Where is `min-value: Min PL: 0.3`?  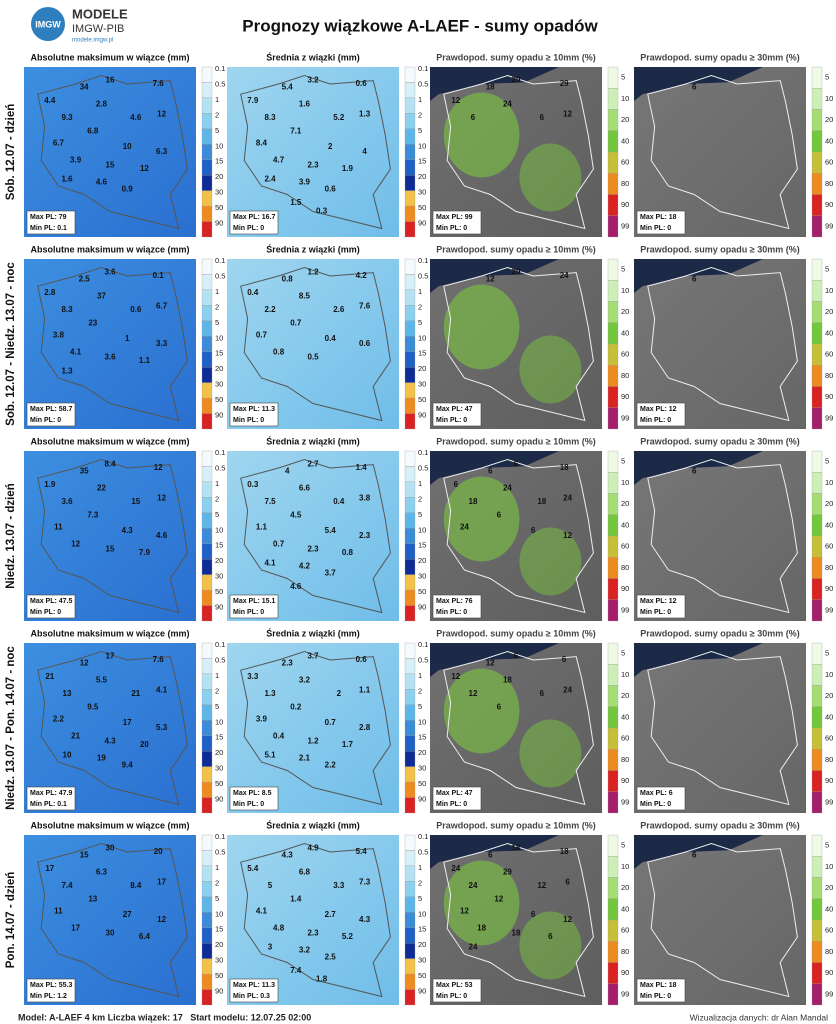 min-value: Min PL: 0.3 is located at coordinates (251, 996).